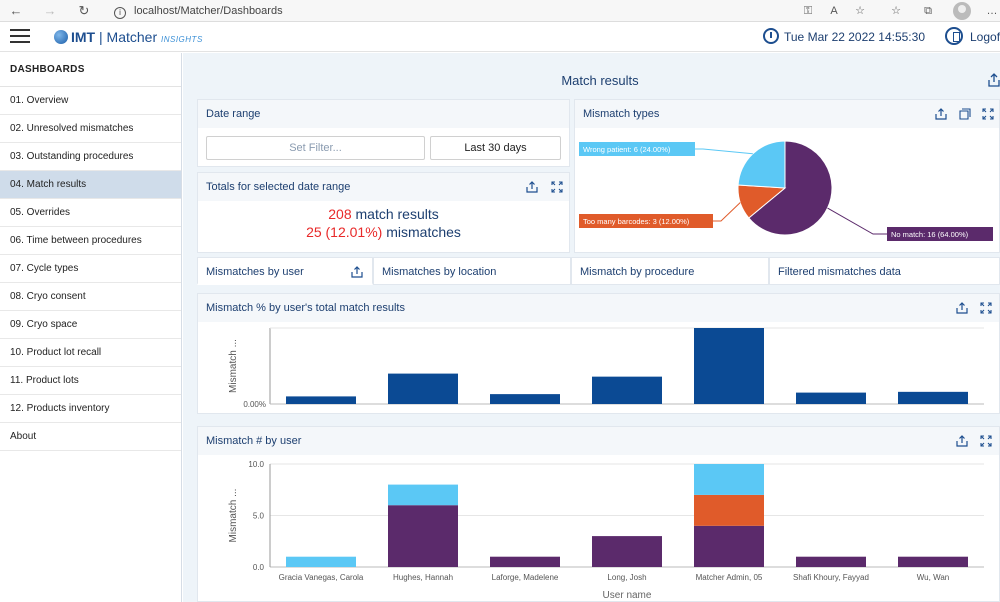  I want to click on clock-icon, so click(771, 36).